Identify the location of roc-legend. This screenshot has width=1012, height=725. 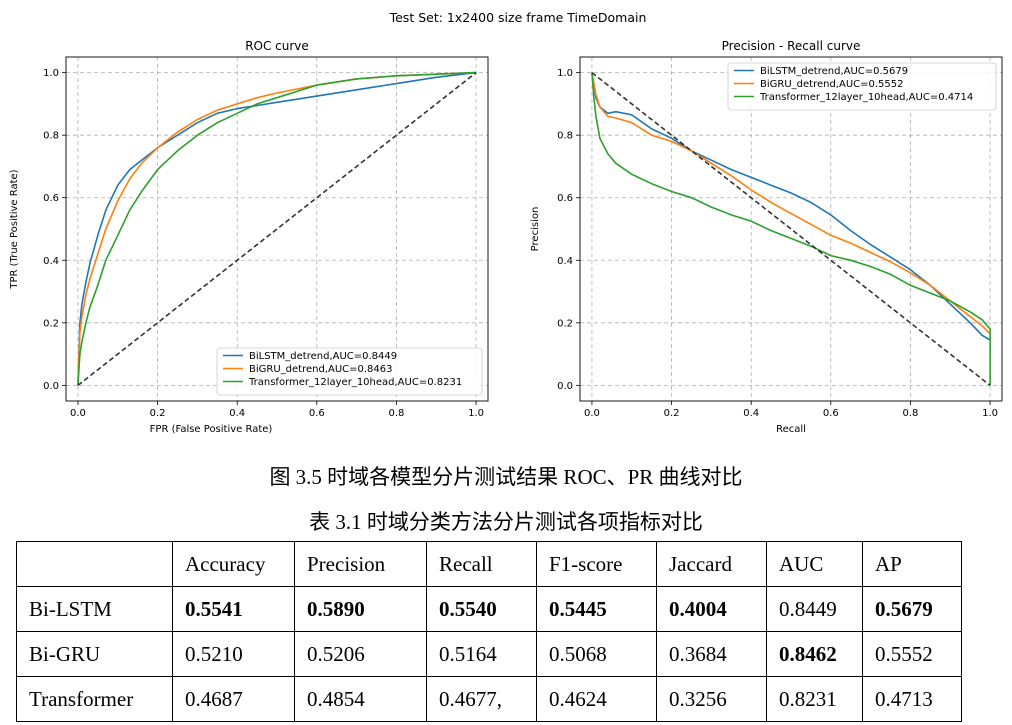
(349, 371).